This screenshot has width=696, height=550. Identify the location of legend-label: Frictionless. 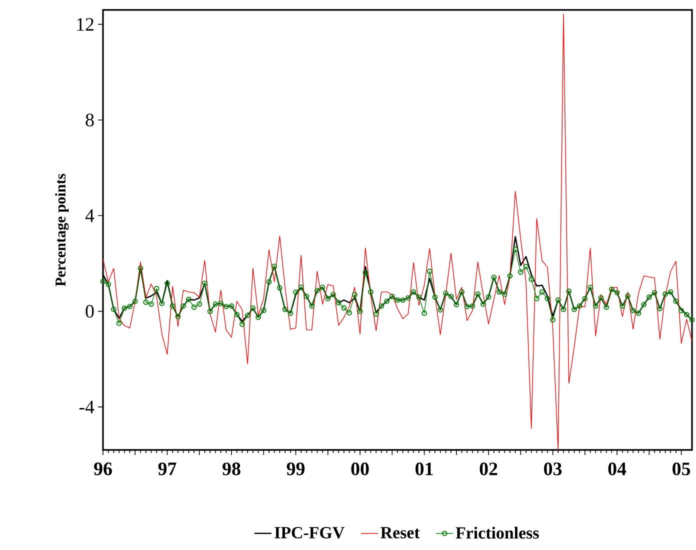
(497, 532).